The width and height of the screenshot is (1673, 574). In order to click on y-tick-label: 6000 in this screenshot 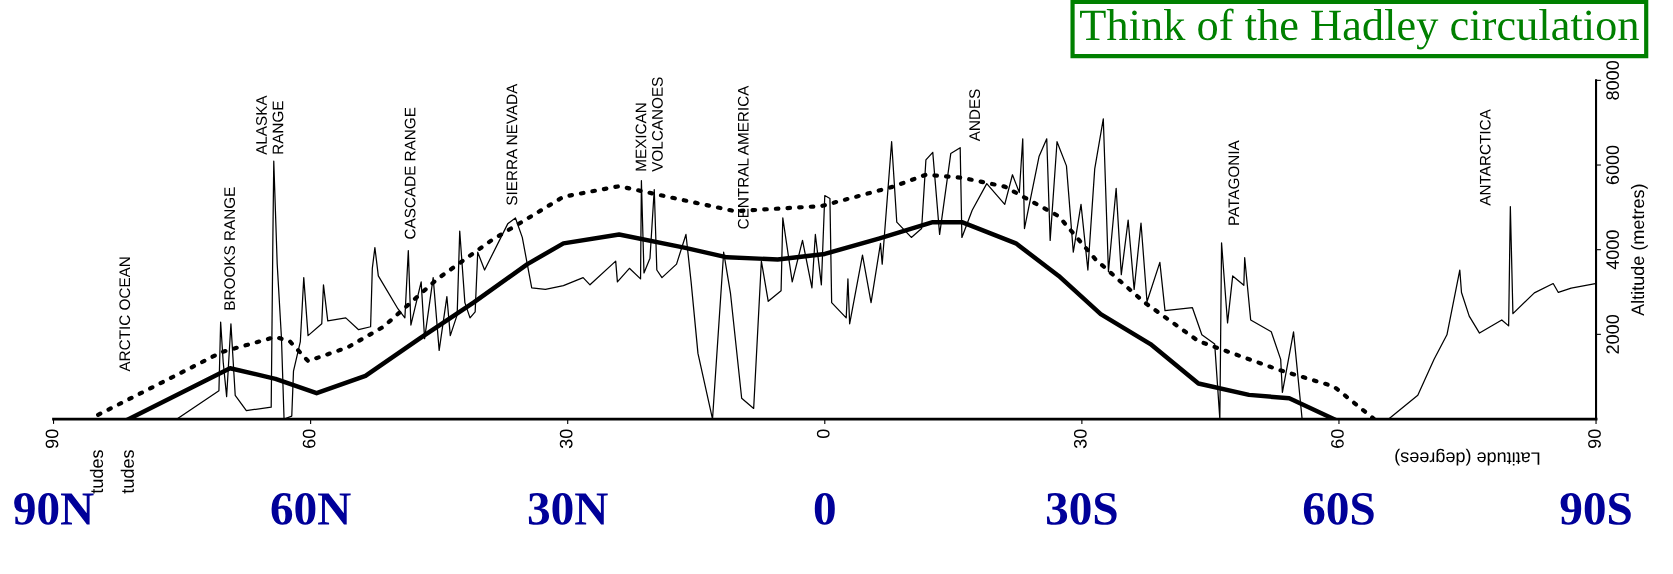, I will do `click(1613, 165)`.